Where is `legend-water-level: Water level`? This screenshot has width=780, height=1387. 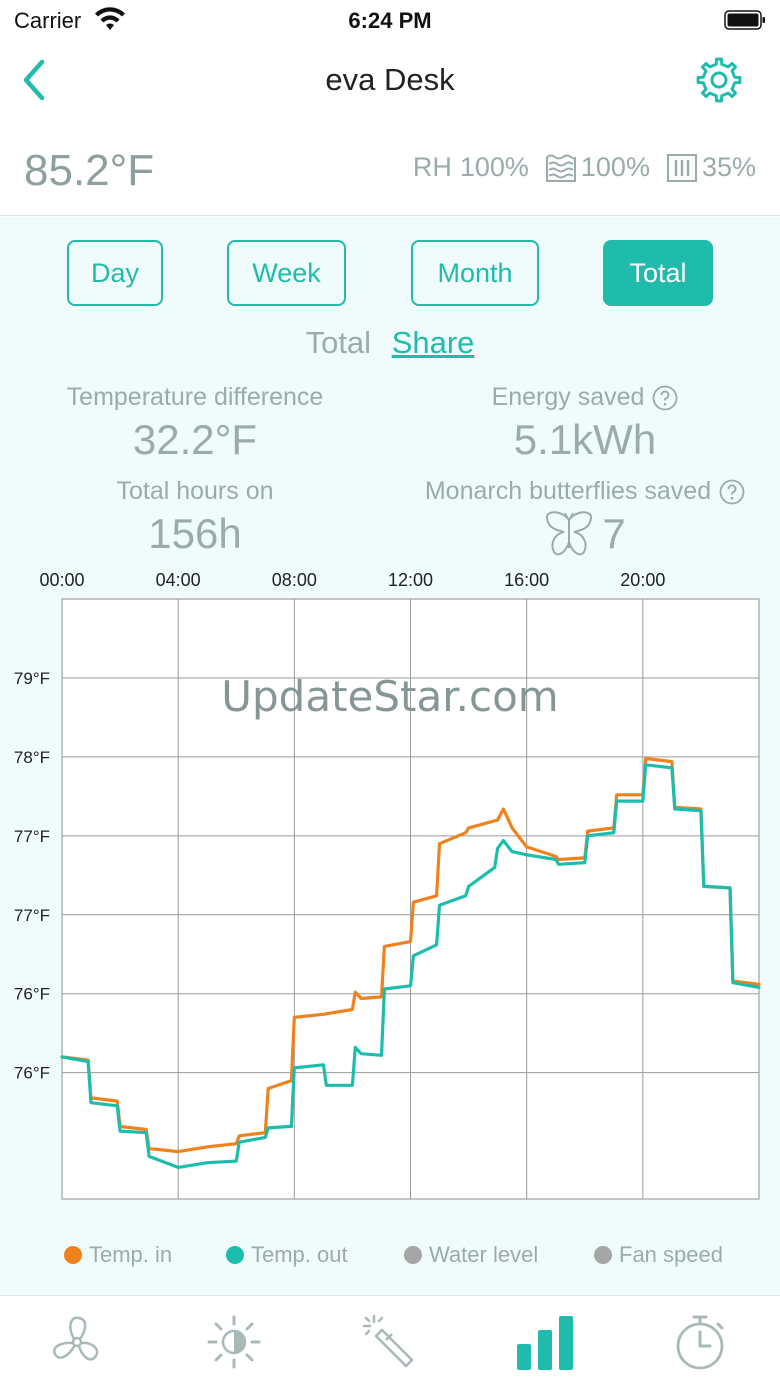
legend-water-level: Water level is located at coordinates (471, 1255).